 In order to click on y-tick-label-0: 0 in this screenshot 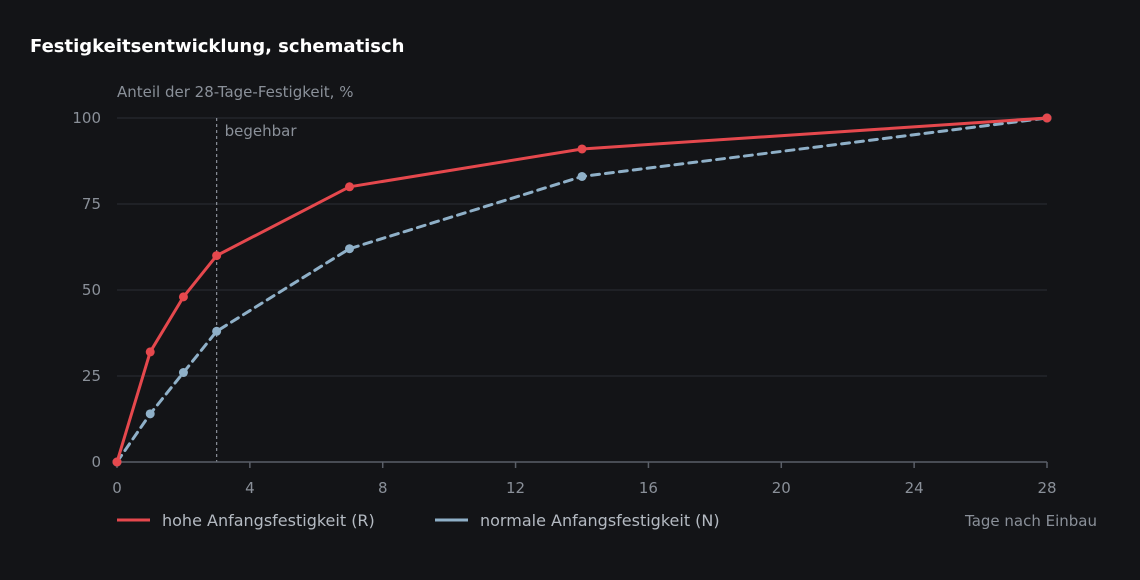, I will do `click(96, 462)`.